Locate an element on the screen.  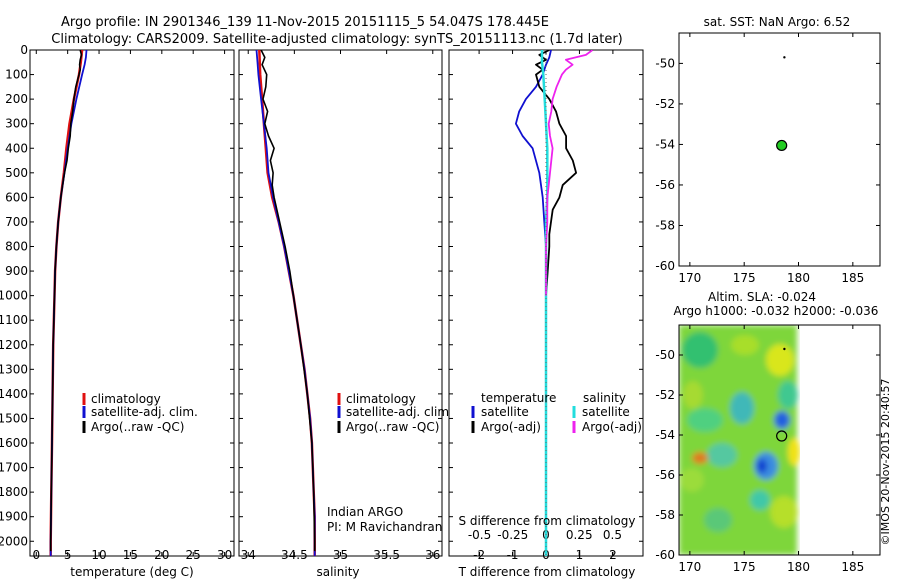
x-tick-label: -0.25 is located at coordinates (512, 535).